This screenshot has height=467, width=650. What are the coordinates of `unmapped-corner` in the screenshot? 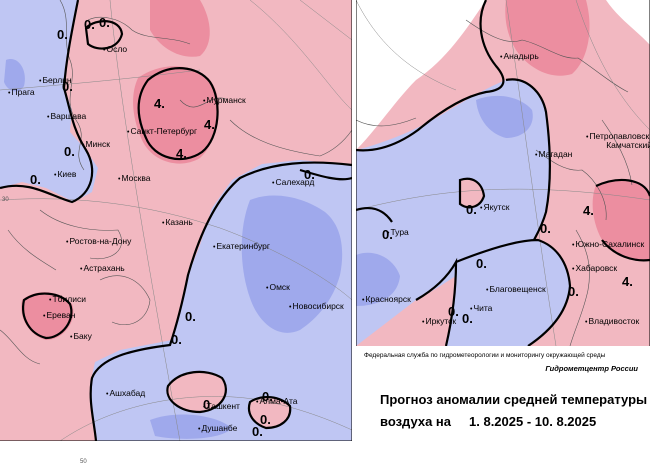 It's located at (628, 22).